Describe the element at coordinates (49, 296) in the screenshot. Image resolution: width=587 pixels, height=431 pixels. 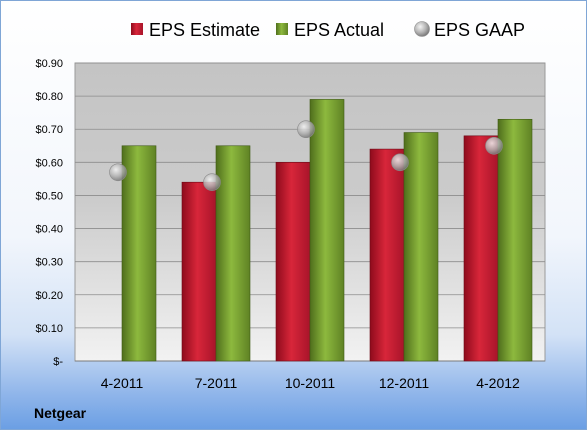
I see `y-tick-label: $0.20` at that location.